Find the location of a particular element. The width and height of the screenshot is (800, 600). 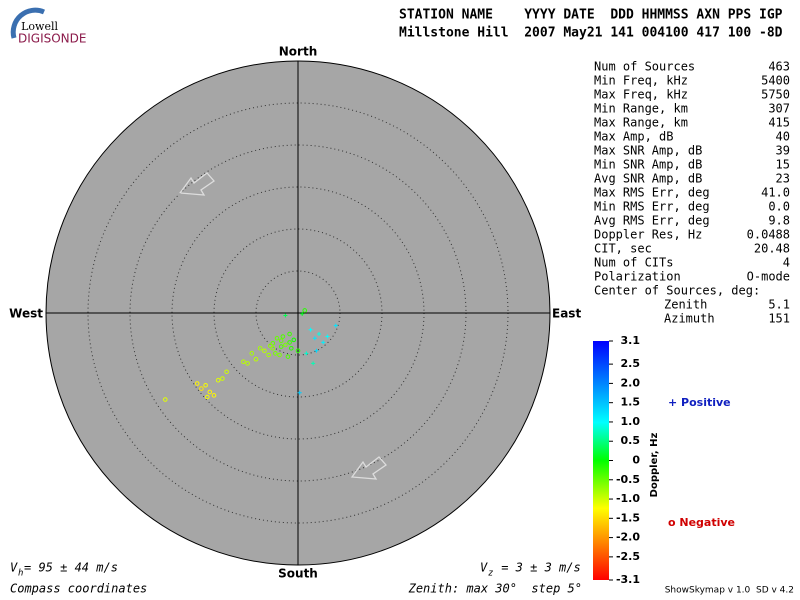

colorbar-label: Doppler, Hz is located at coordinates (654, 465).